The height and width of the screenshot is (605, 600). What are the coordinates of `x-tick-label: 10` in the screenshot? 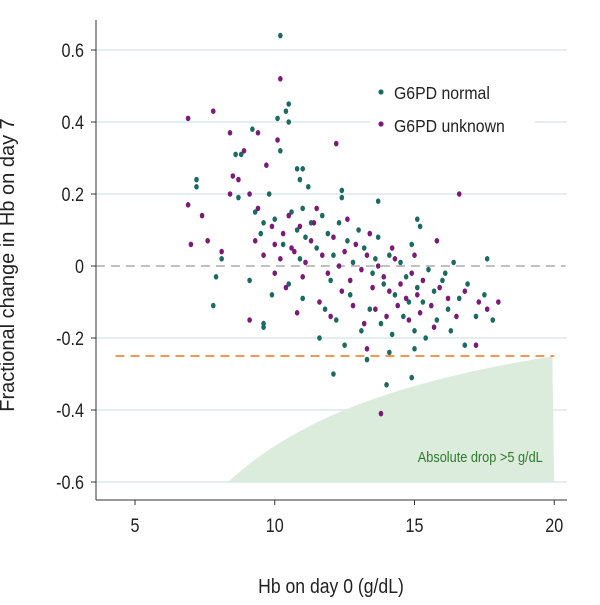 It's located at (275, 526).